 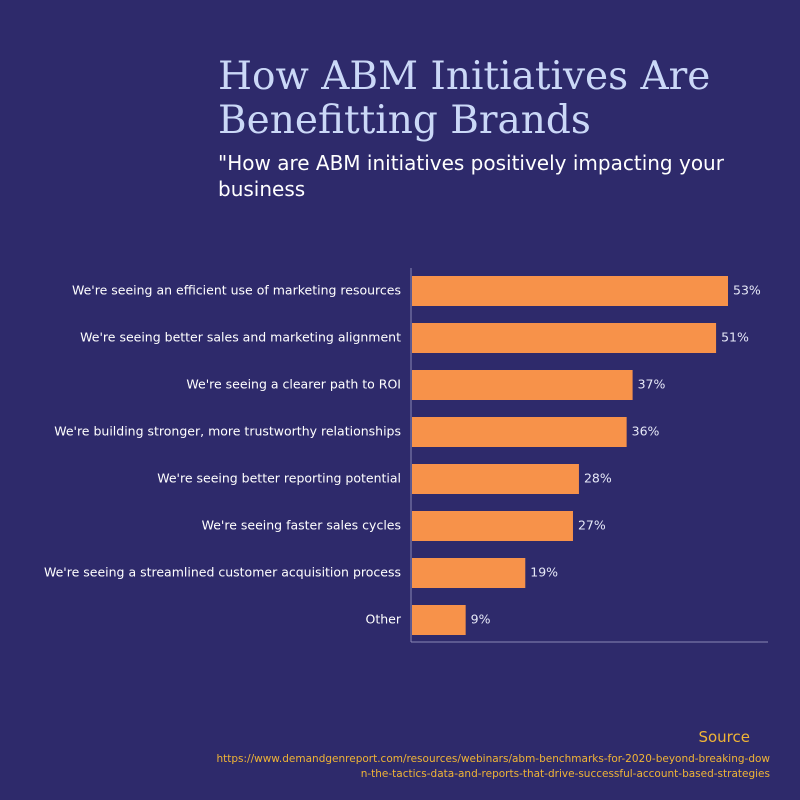 What do you see at coordinates (293, 384) in the screenshot?
I see `category-label: We're seeing a clearer path to ROI` at bounding box center [293, 384].